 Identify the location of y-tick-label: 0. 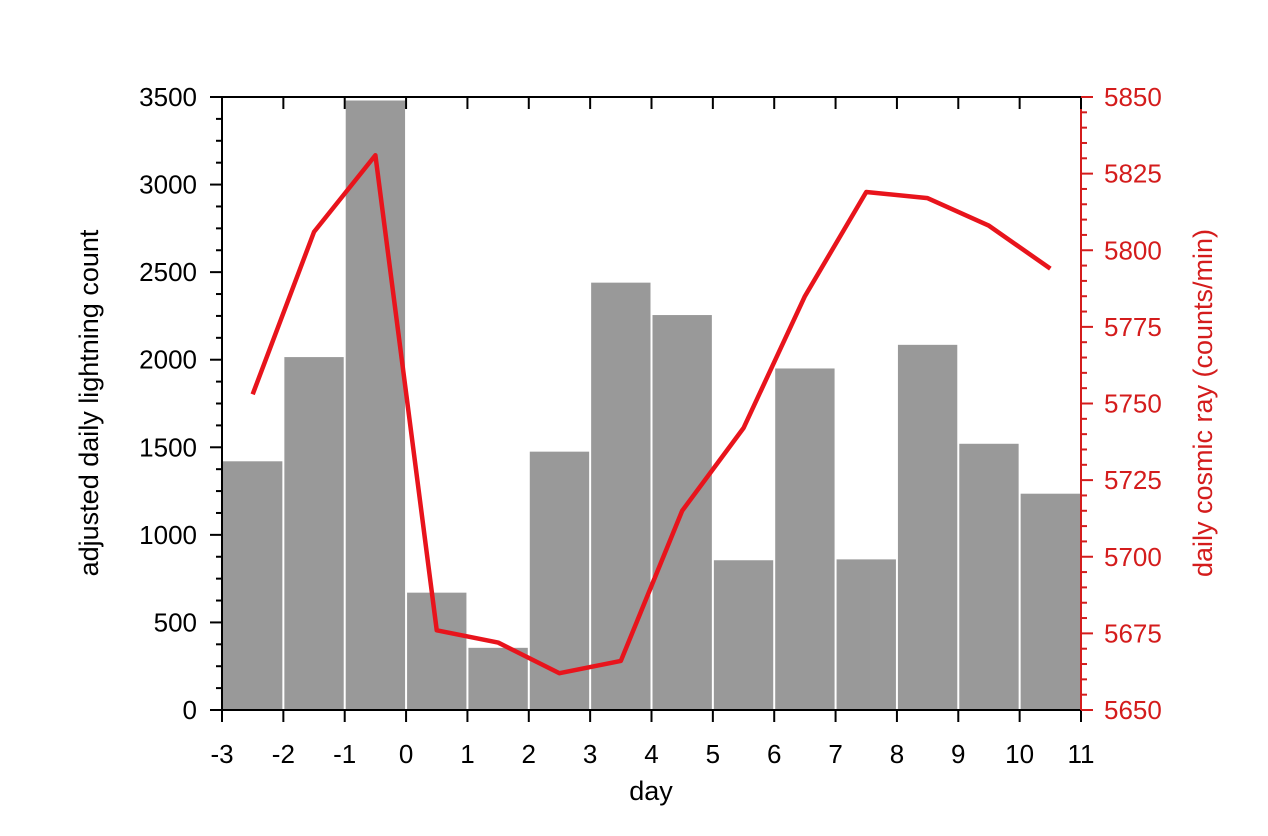
(190, 710).